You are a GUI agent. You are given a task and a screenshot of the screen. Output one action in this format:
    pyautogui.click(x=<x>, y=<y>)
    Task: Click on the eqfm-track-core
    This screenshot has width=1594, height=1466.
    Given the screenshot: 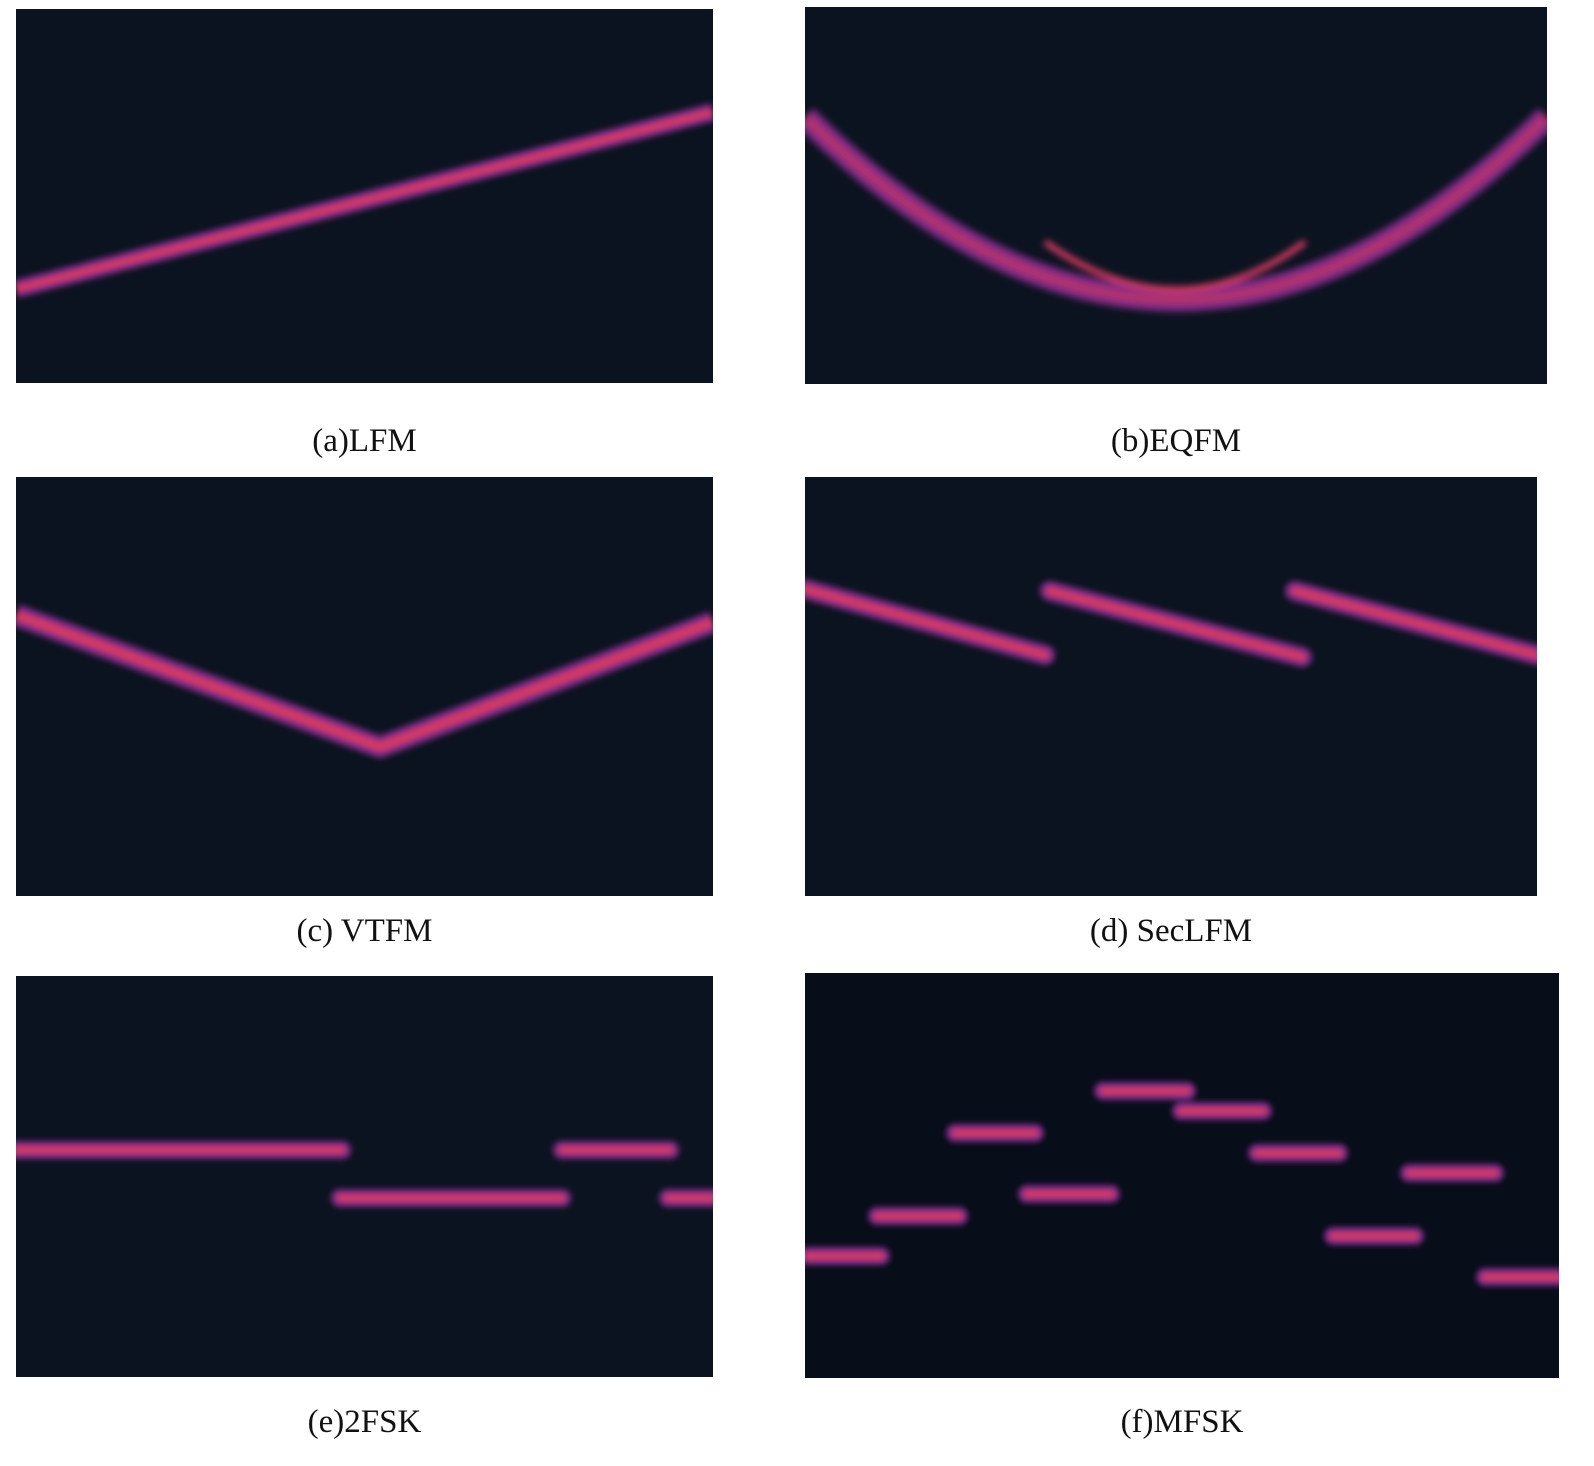 What is the action you would take?
    pyautogui.click(x=1175, y=266)
    